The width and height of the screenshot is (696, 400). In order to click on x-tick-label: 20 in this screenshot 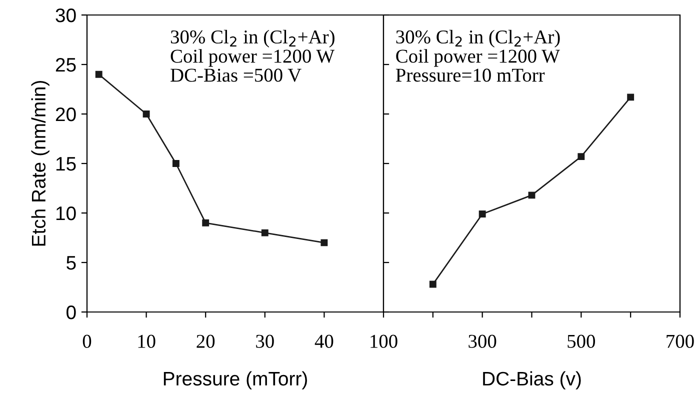, I will do `click(205, 341)`.